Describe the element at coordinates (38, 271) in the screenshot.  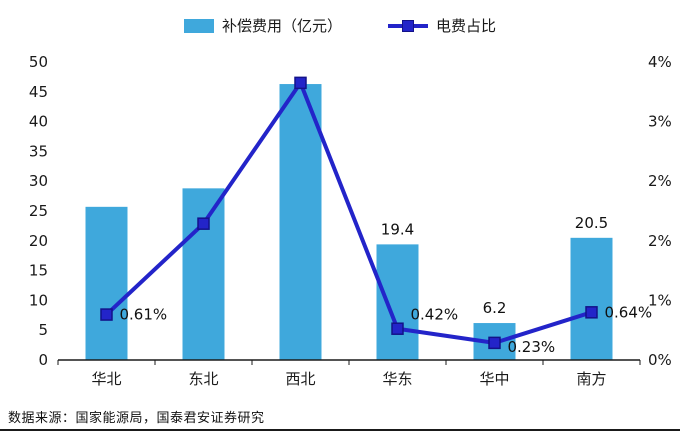
I see `left-axis-tick: 15` at that location.